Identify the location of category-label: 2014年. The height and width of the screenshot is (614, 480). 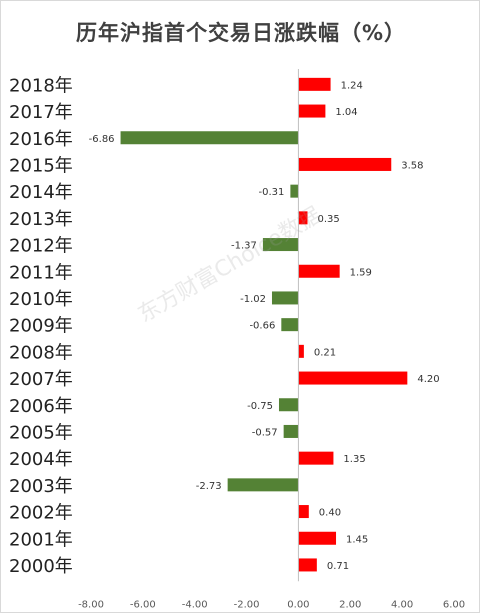
(41, 192).